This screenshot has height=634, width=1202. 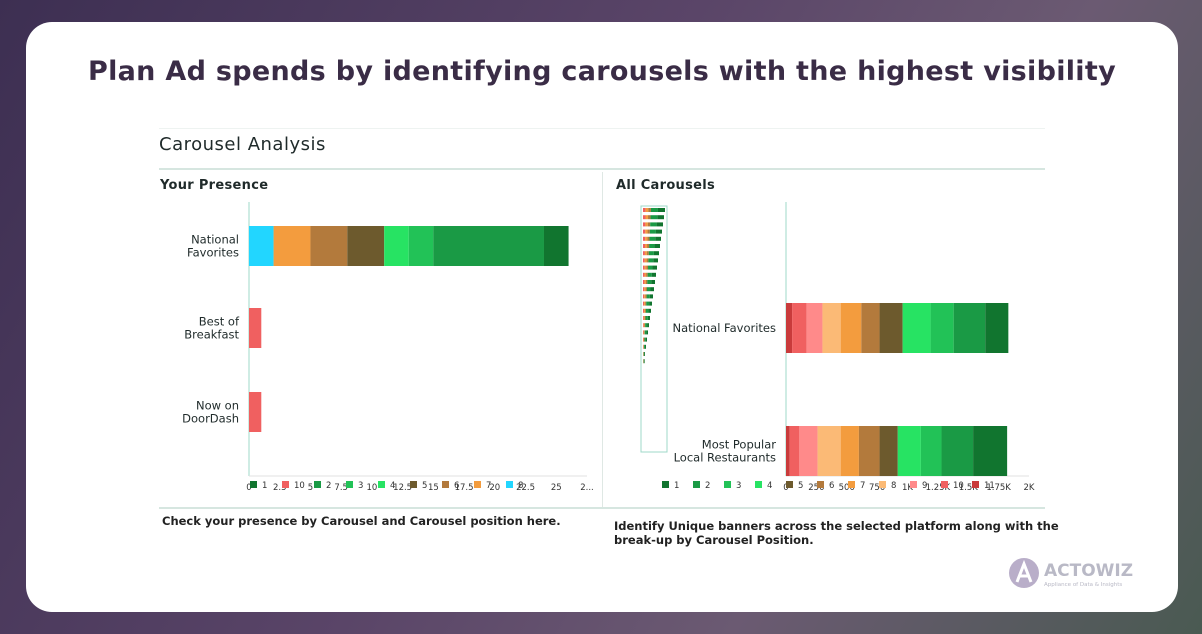 I want to click on x-tick-label: 1.5K, so click(x=969, y=488).